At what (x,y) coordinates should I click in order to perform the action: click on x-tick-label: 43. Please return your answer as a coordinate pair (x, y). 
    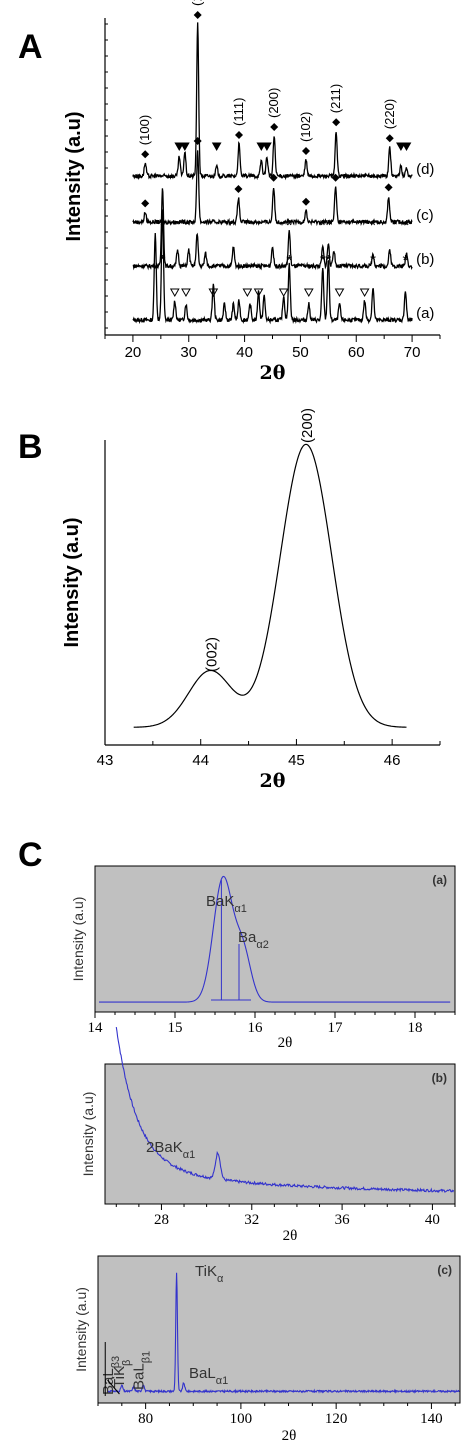
    Looking at the image, I should click on (105, 760).